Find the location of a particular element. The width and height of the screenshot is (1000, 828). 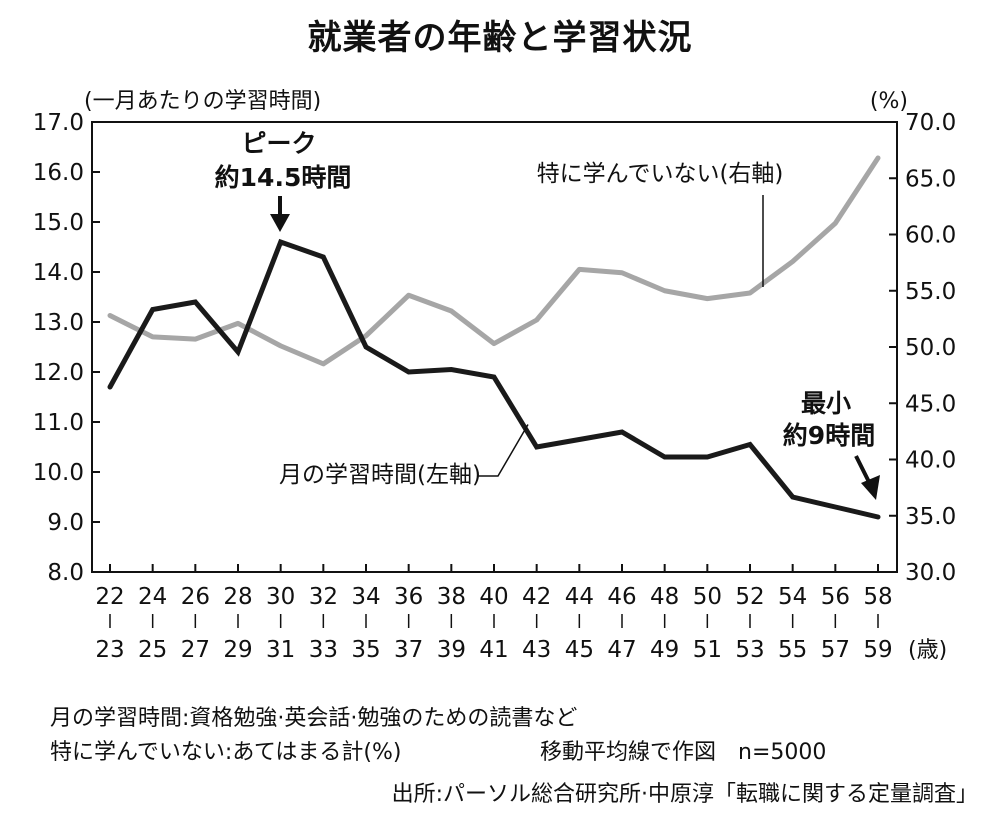

left-axis-label: (一月あたりの学習時間) is located at coordinates (202, 101).